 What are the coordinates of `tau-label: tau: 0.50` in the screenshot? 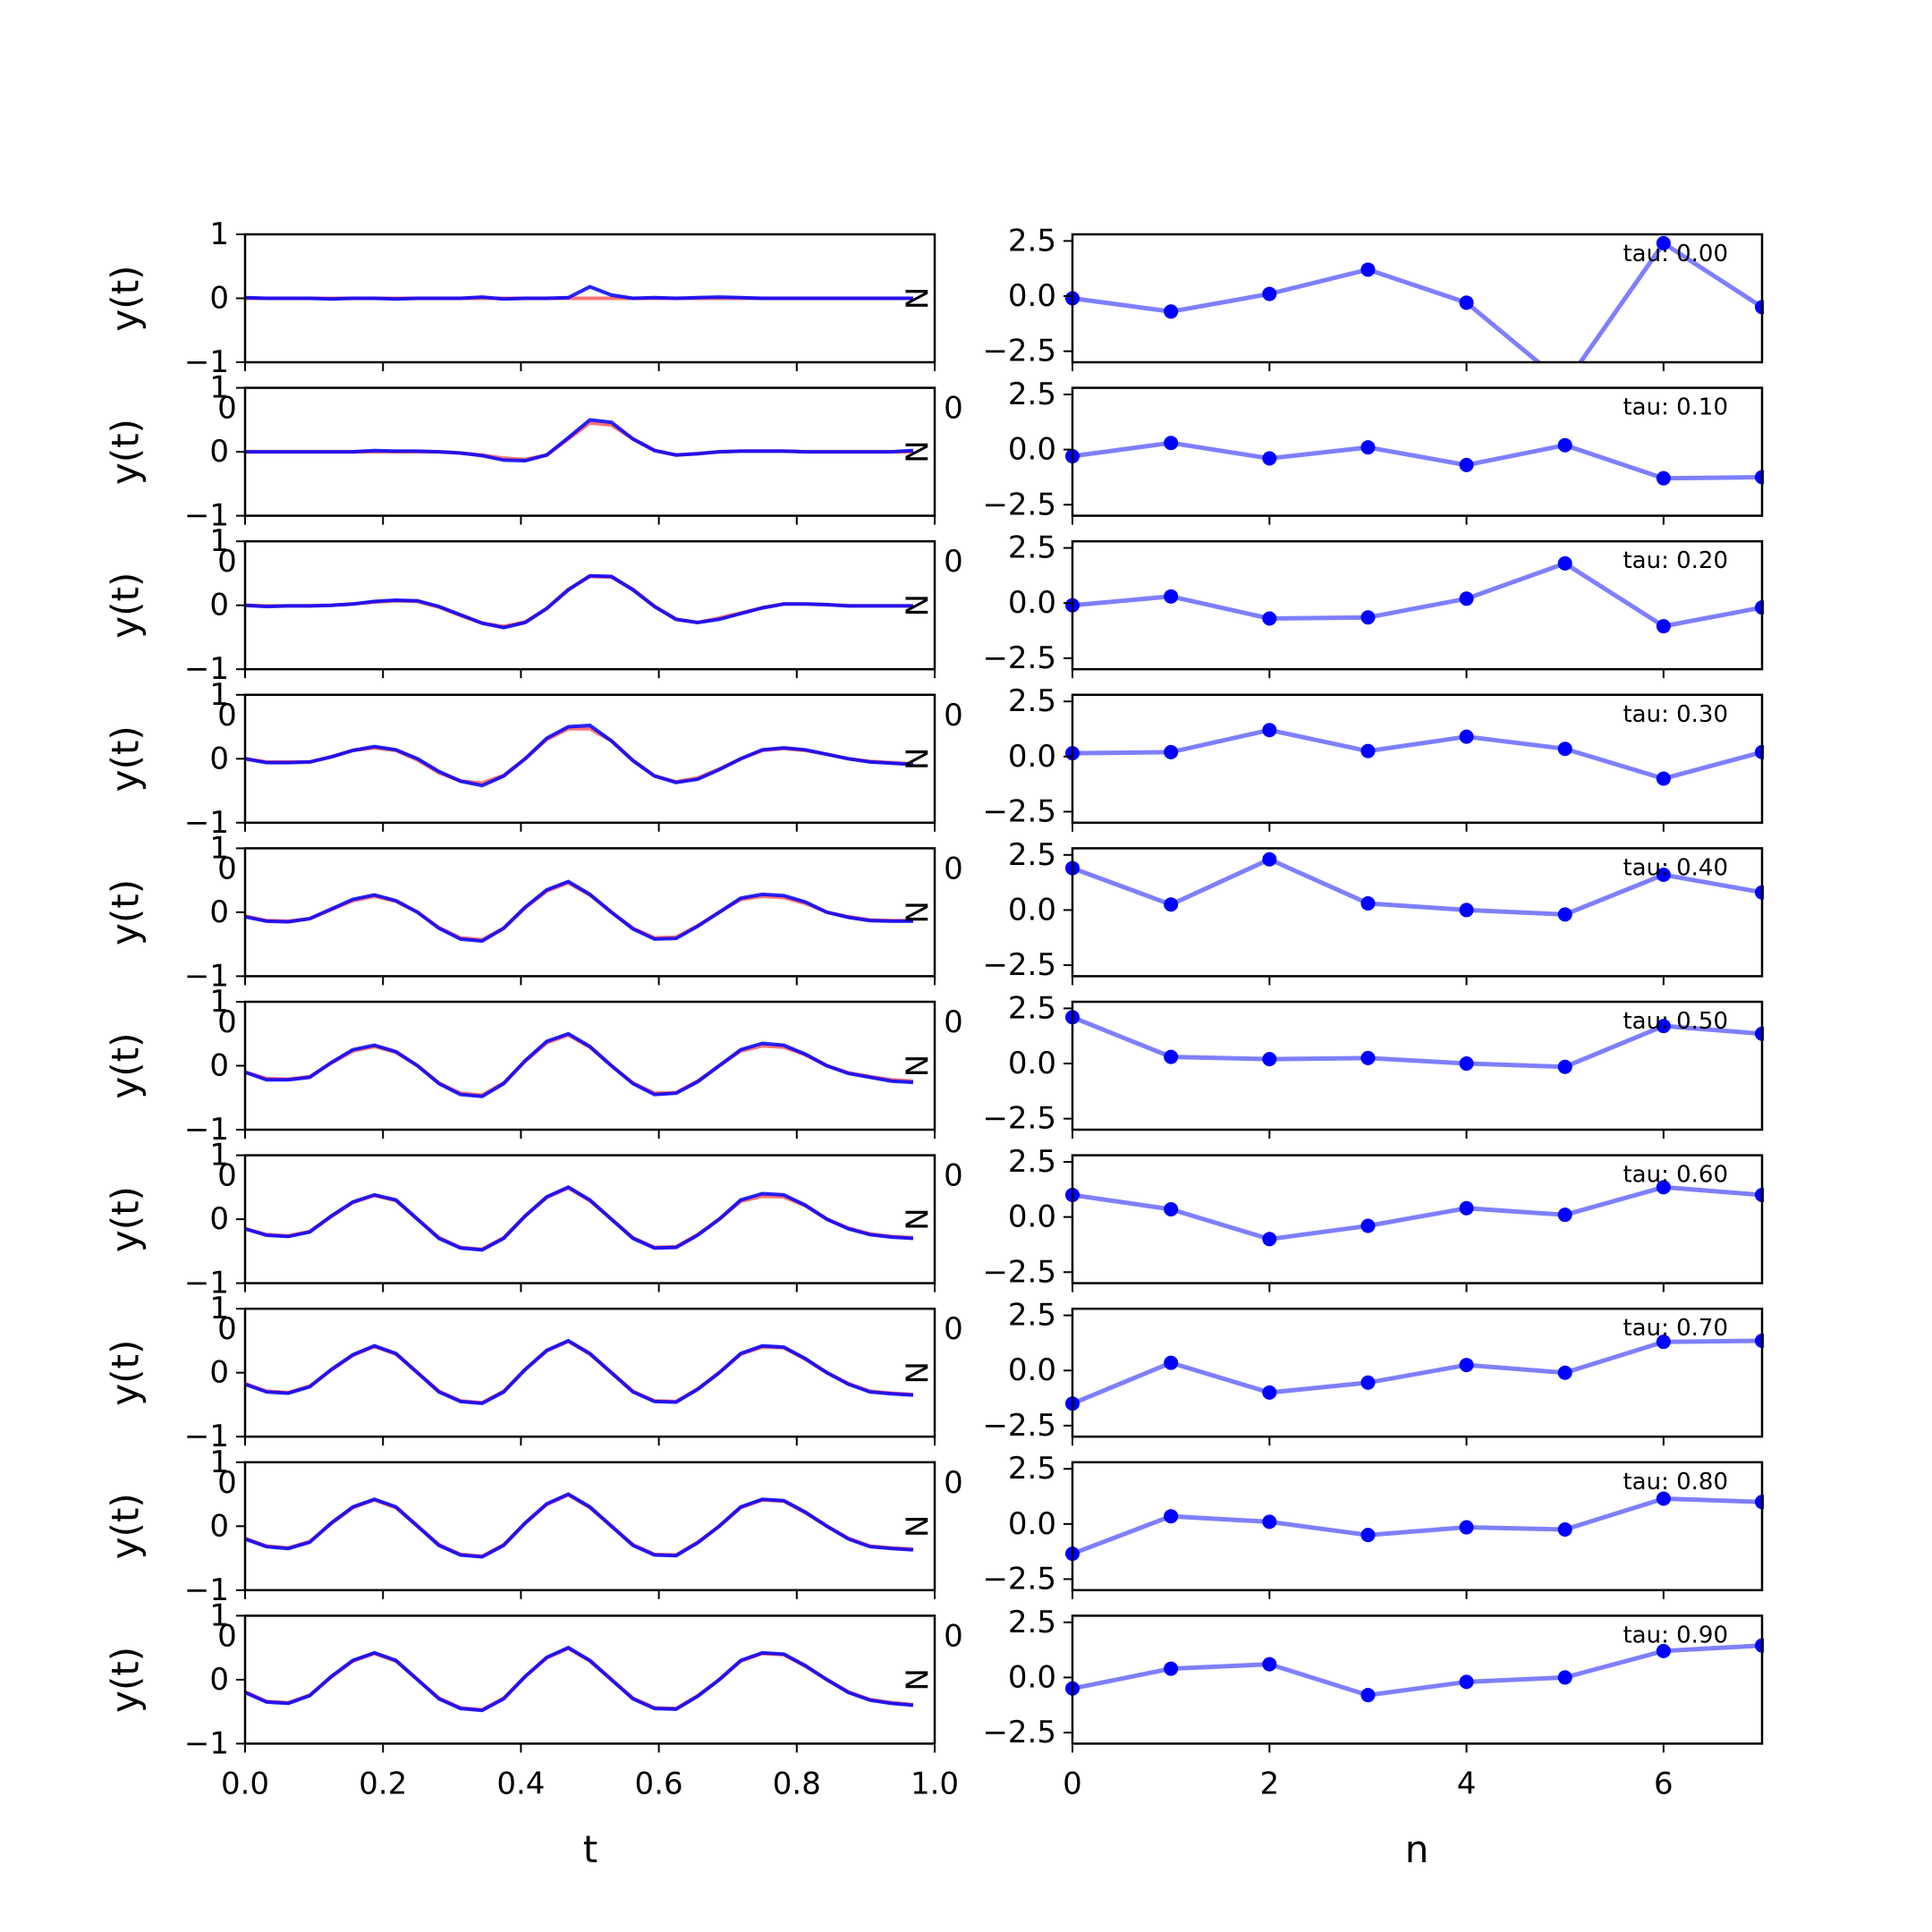 It's located at (1675, 1021).